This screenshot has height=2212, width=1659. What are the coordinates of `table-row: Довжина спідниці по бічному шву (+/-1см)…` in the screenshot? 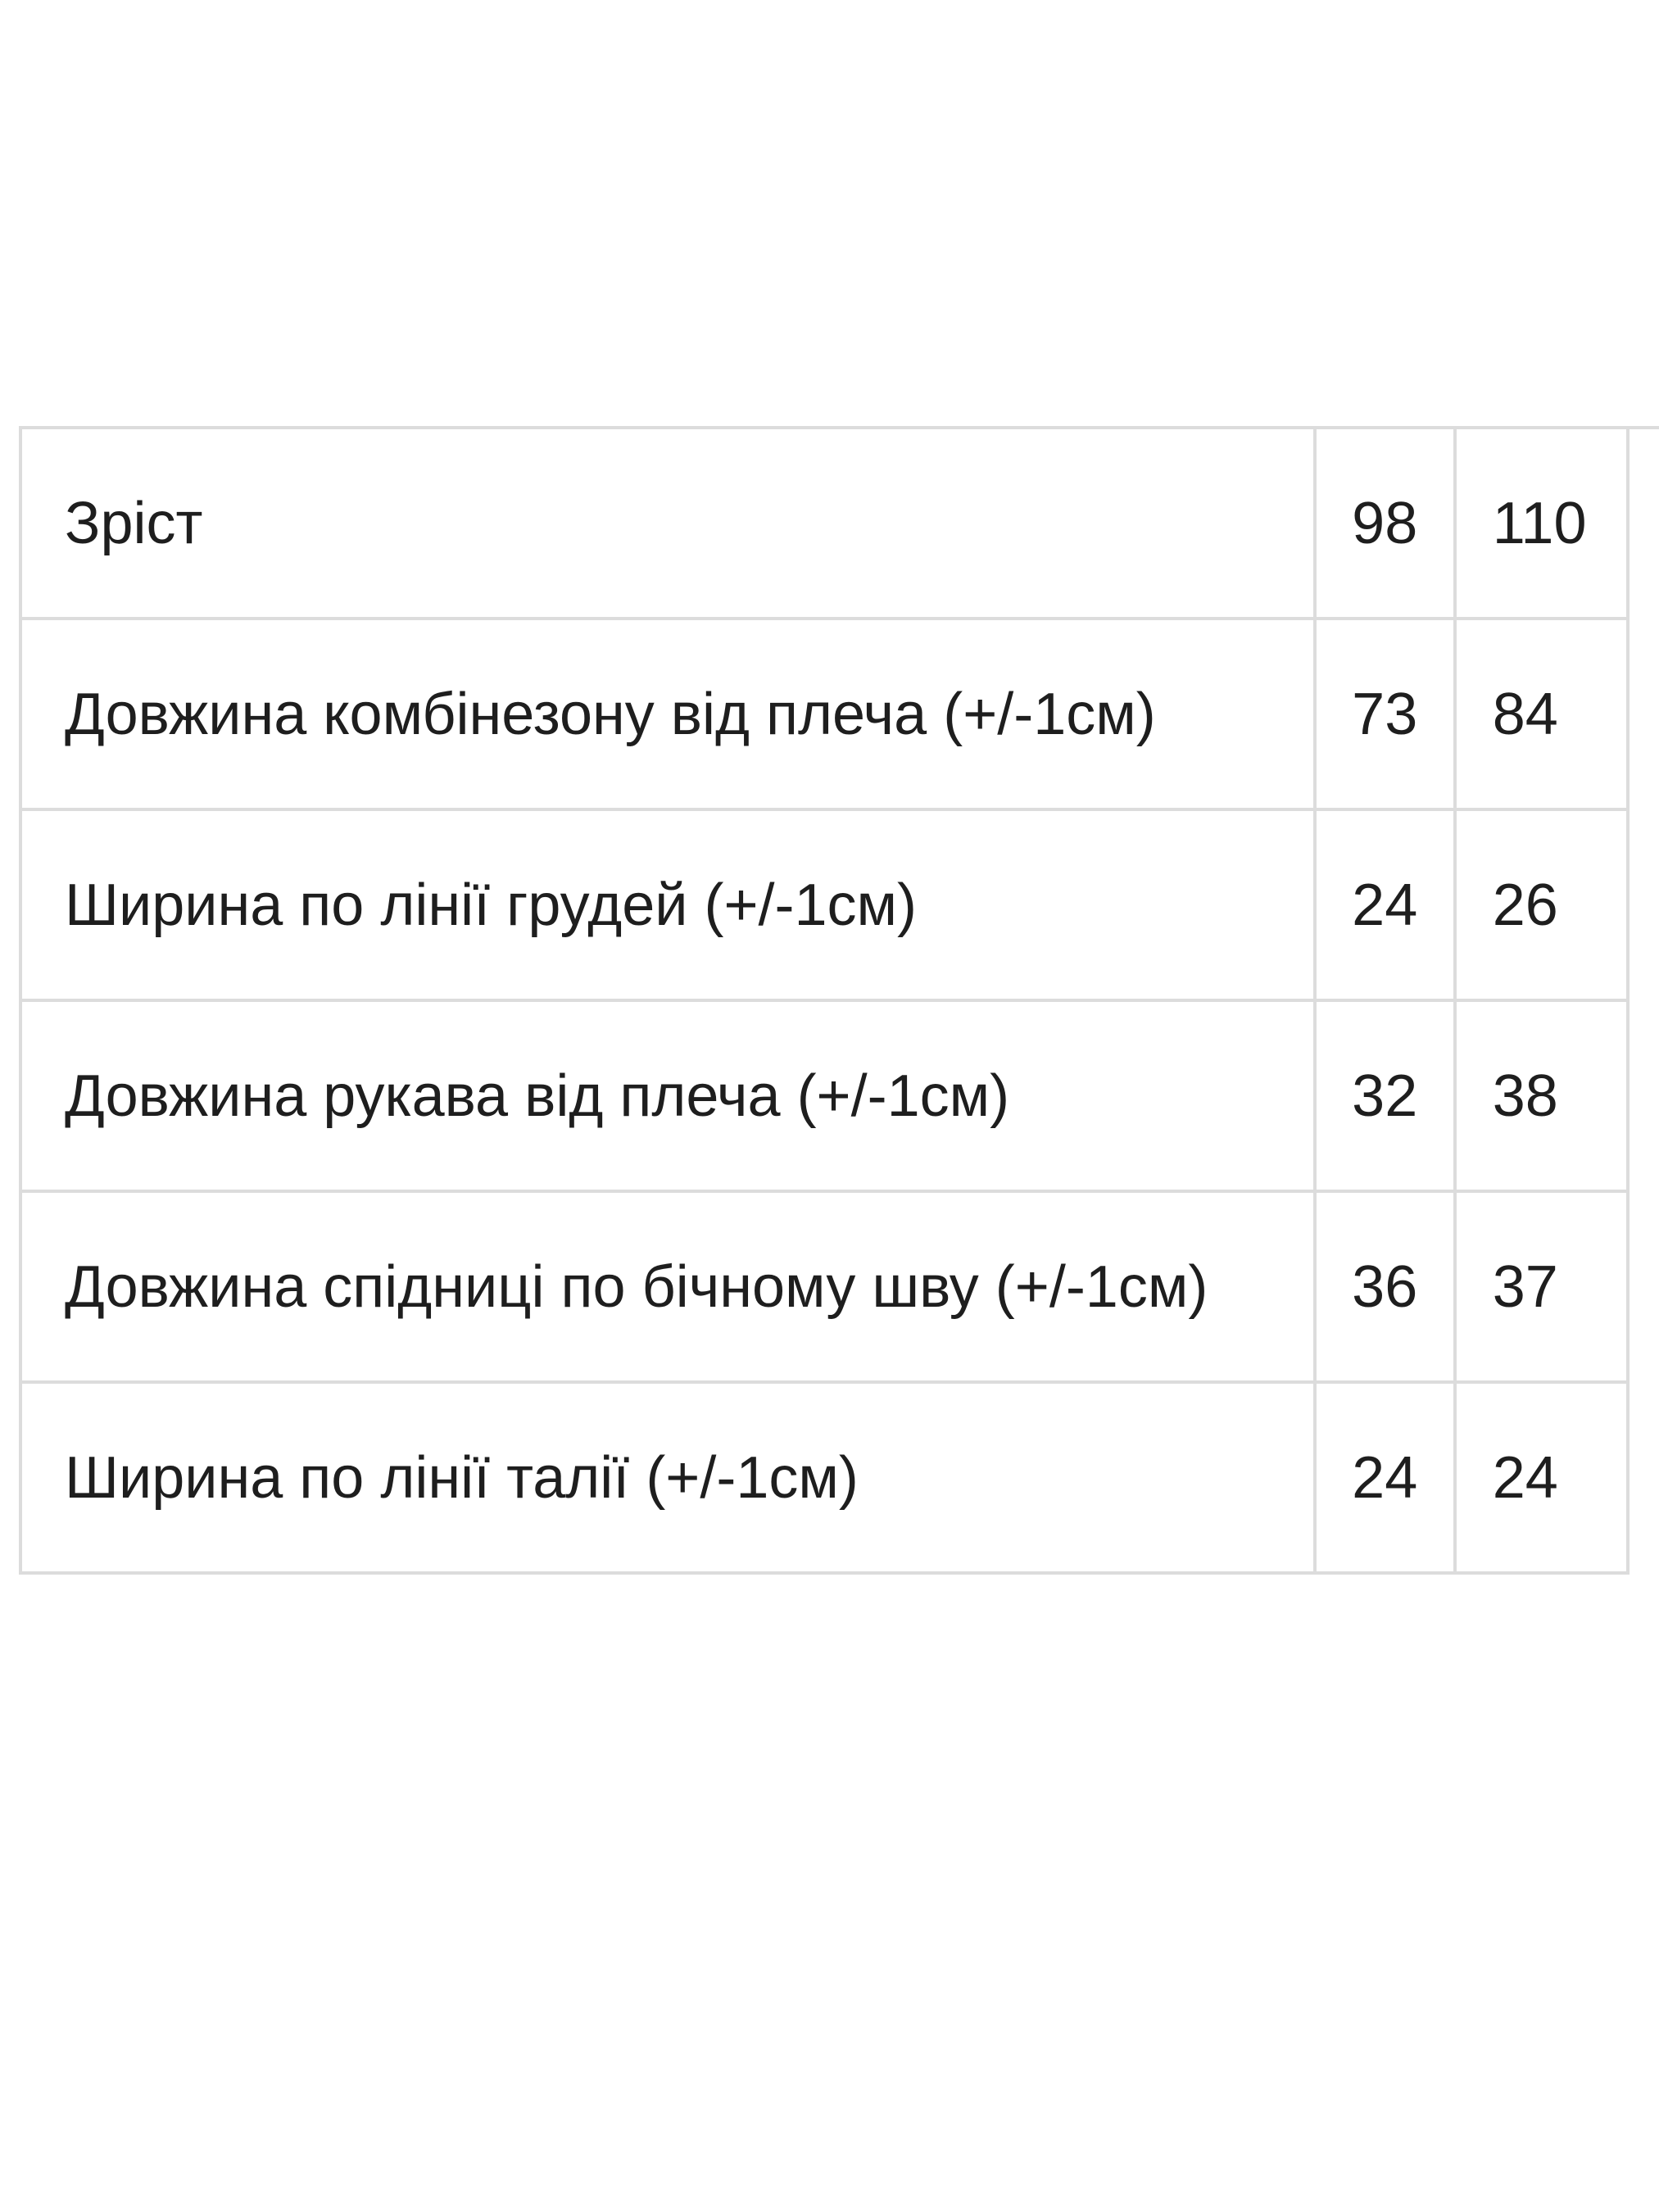 It's located at (839, 1287).